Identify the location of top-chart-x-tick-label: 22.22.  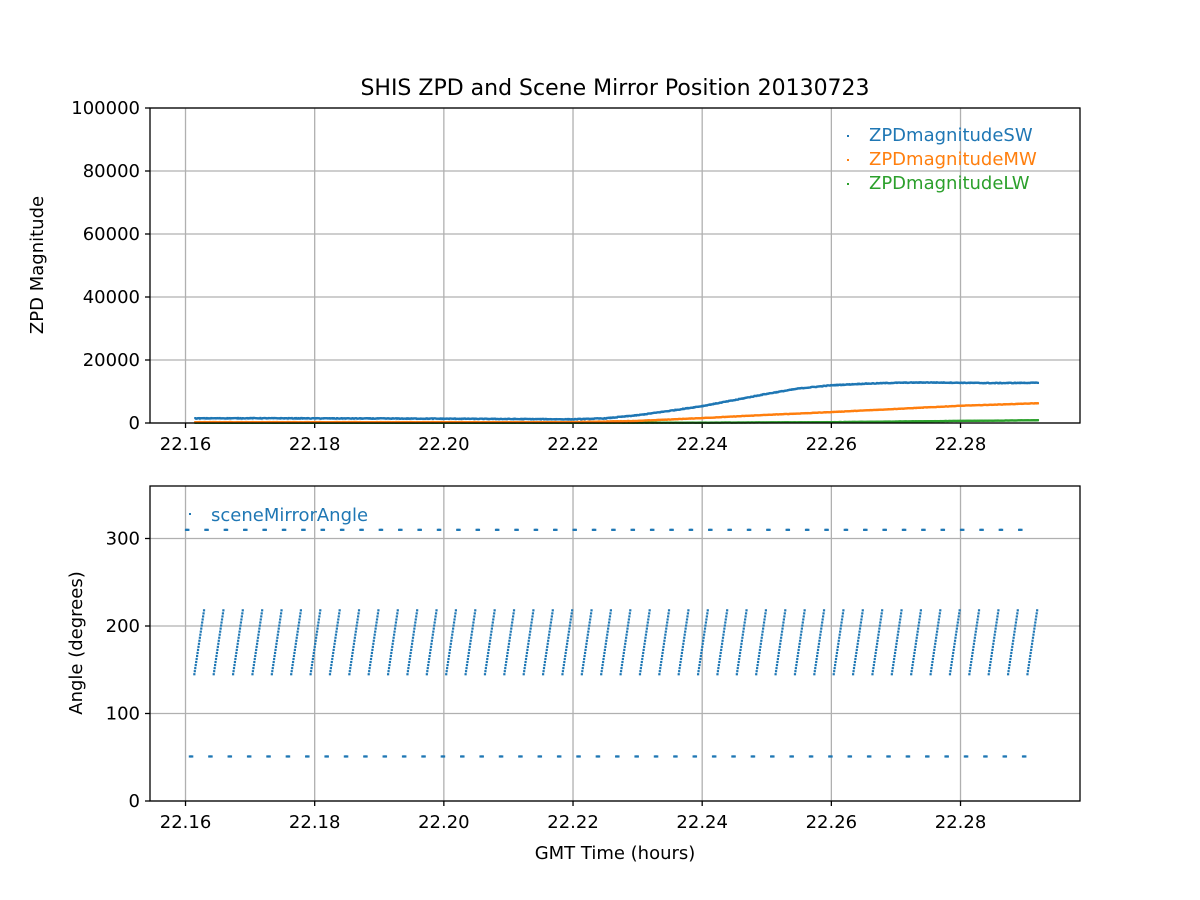
(573, 444).